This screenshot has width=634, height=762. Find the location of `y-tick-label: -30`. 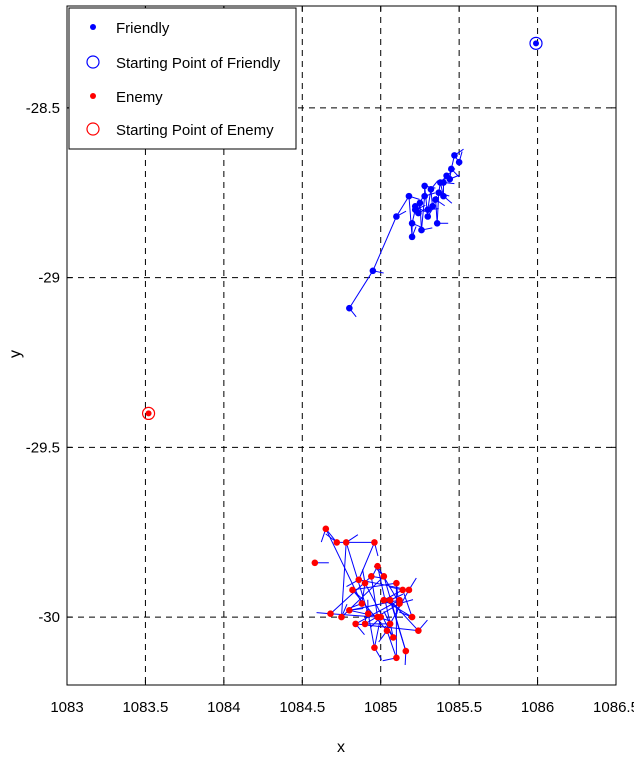

y-tick-label: -30 is located at coordinates (49, 617).